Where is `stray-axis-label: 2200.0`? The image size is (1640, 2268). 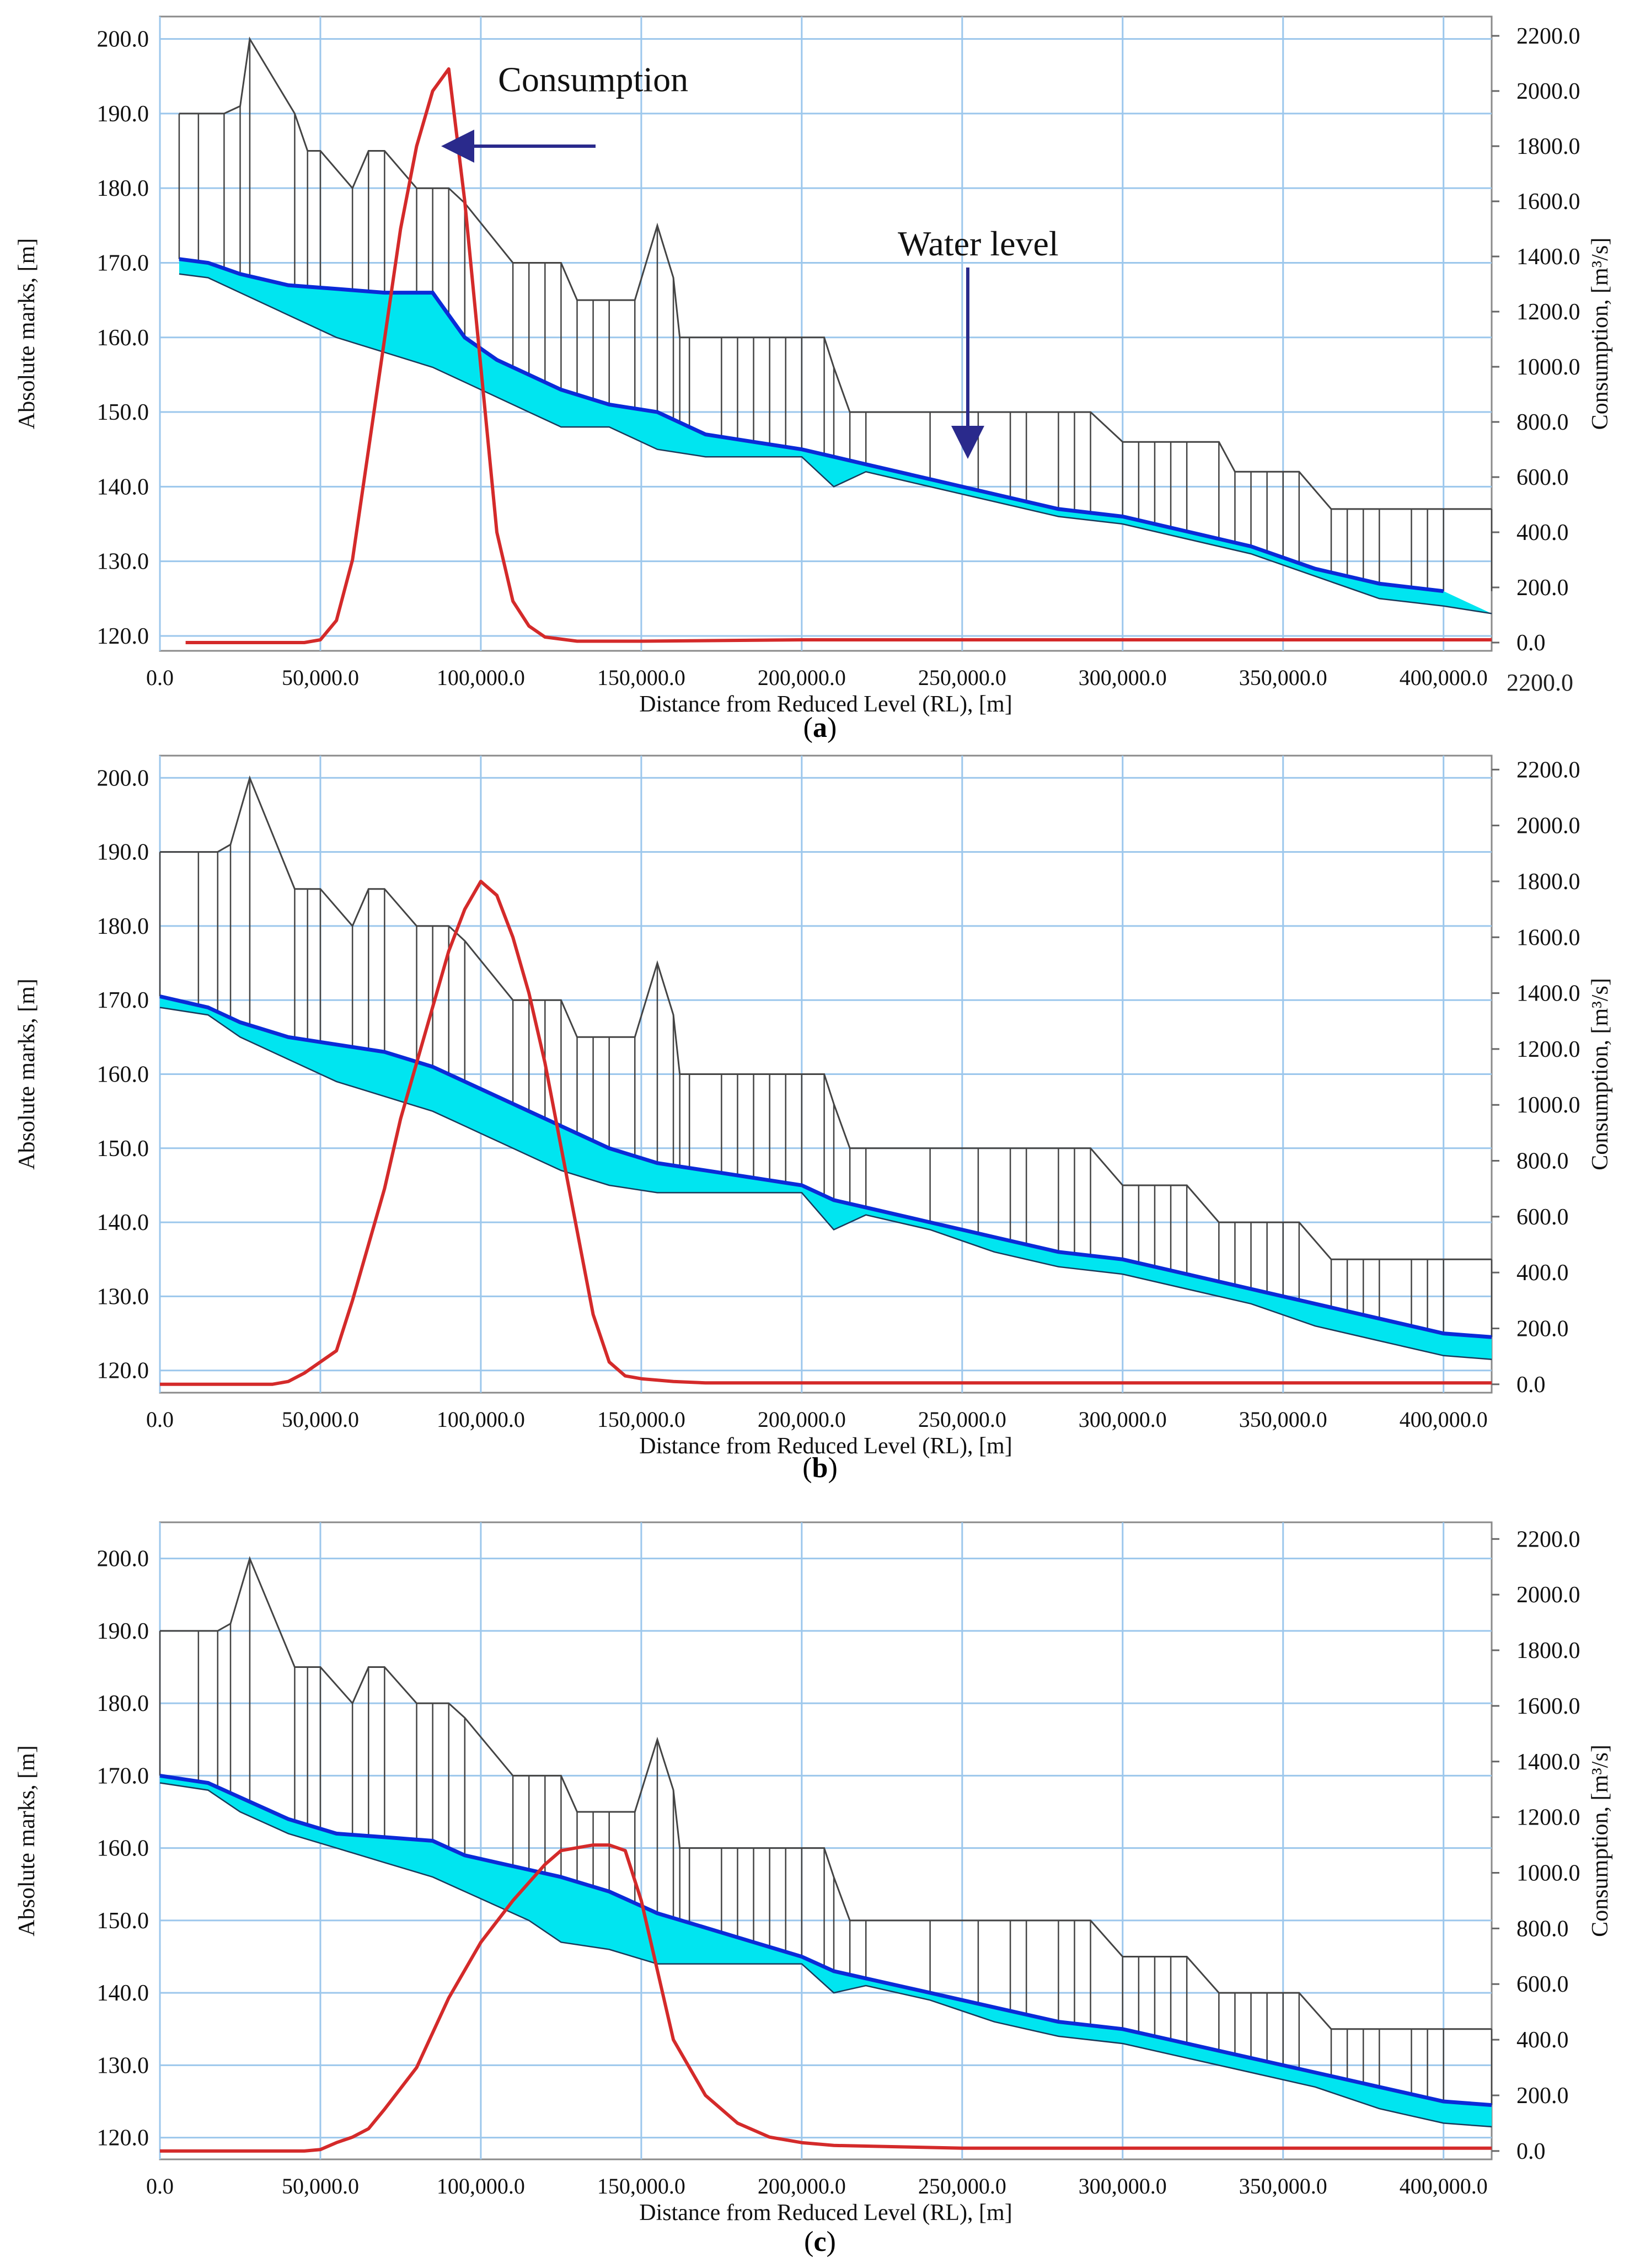 stray-axis-label: 2200.0 is located at coordinates (1540, 682).